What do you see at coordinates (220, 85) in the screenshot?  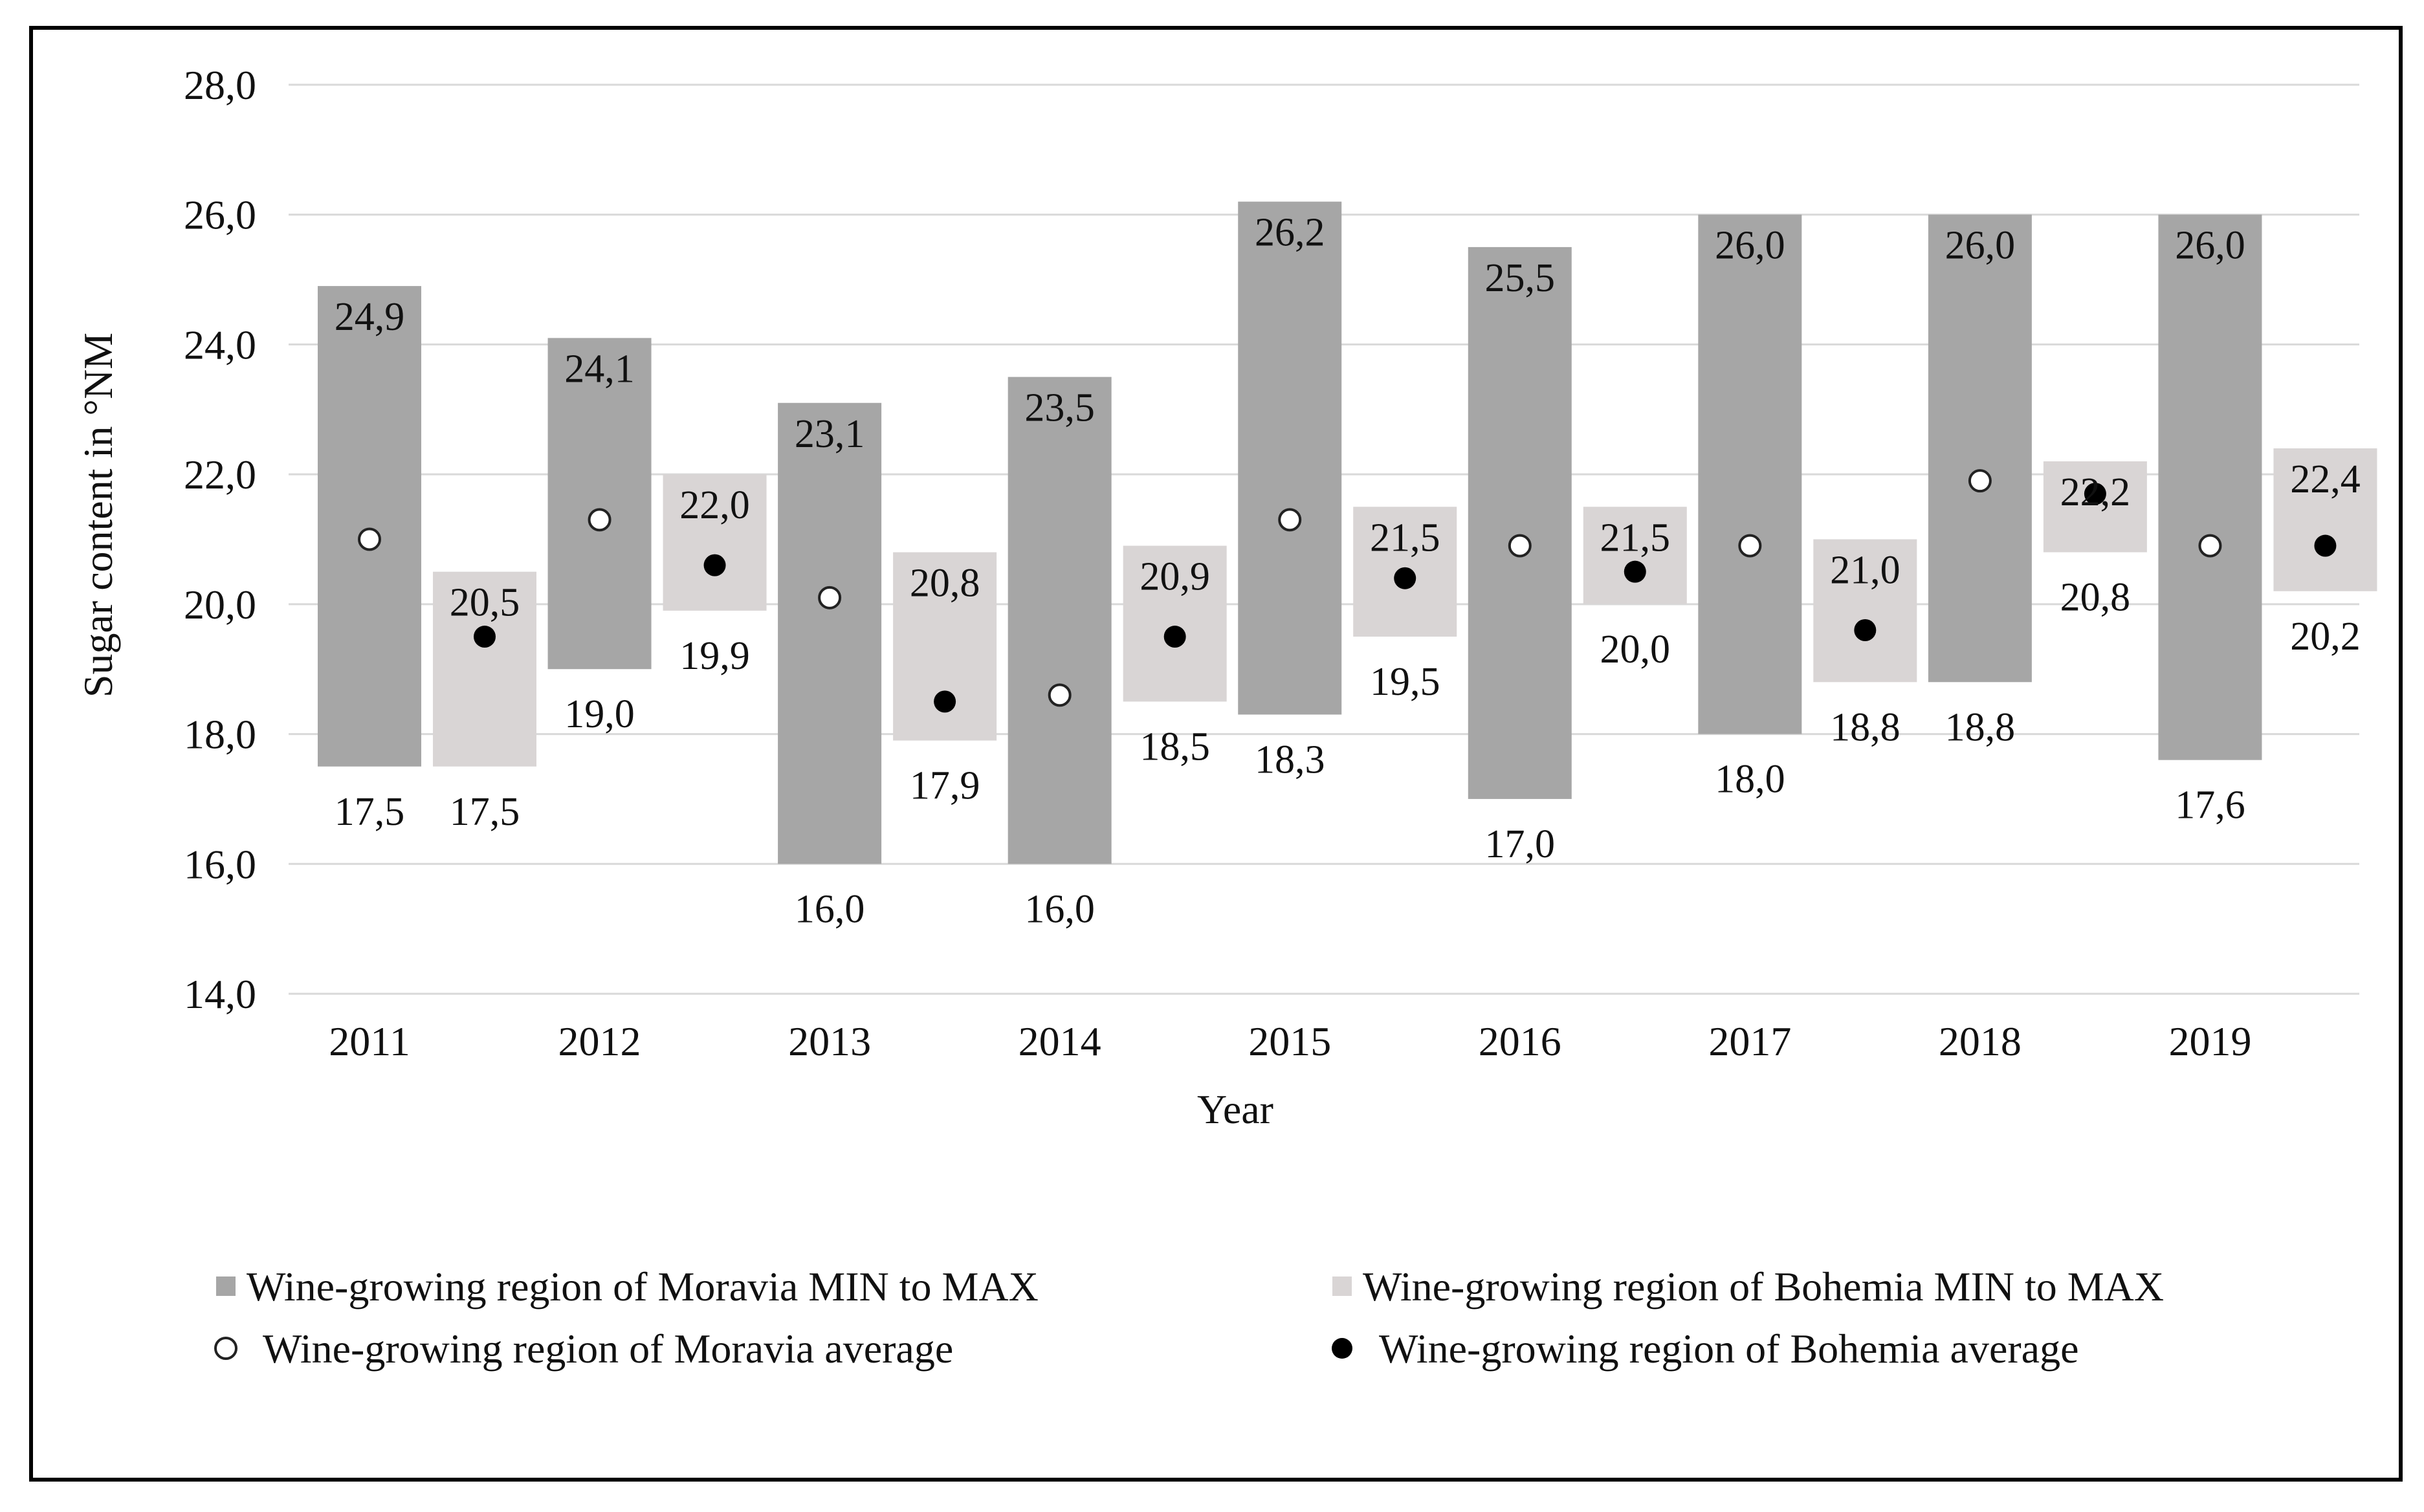 I see `y-tick-label: 28,0` at bounding box center [220, 85].